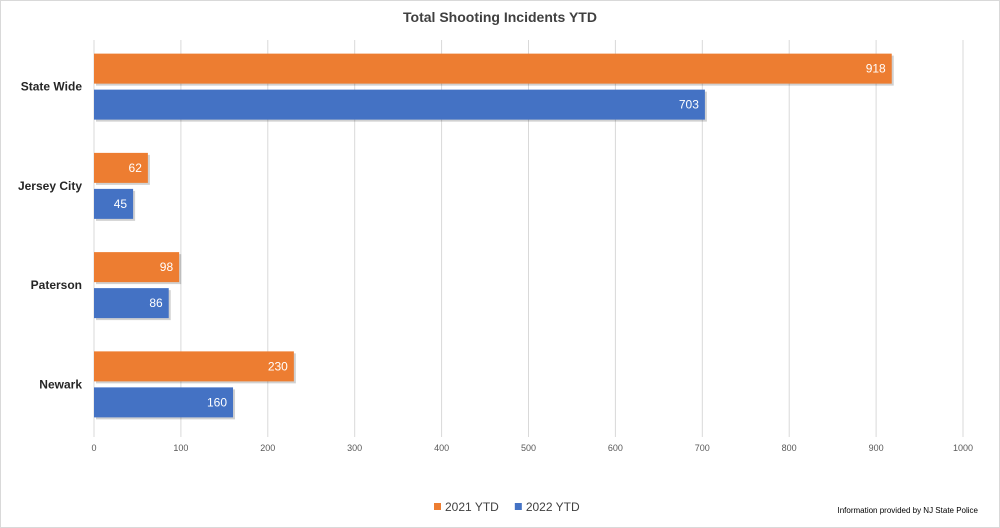 The image size is (1000, 528). I want to click on data-label: 918, so click(876, 69).